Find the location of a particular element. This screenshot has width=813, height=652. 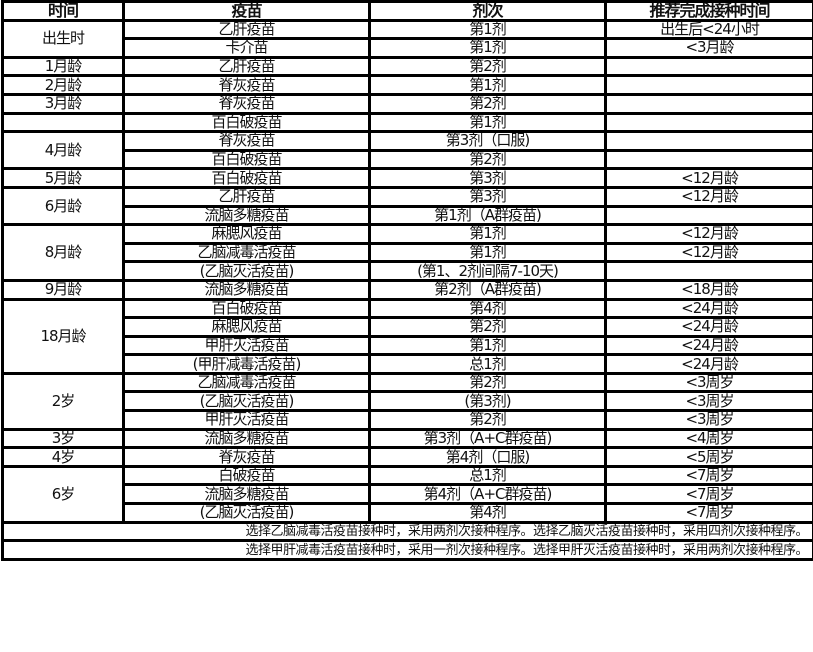

table-row: 流脑多糖疫苗 第4剂（A+C群疫苗) <7周岁 is located at coordinates (408, 494).